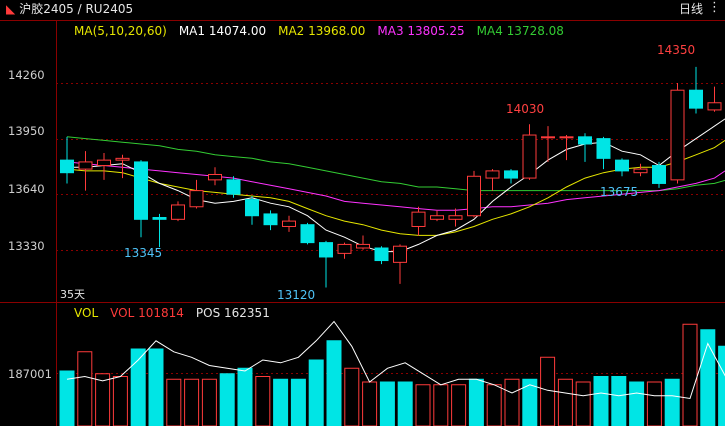 This screenshot has height=426, width=725. What do you see at coordinates (395, 186) in the screenshot?
I see `ma3-line` at bounding box center [395, 186].